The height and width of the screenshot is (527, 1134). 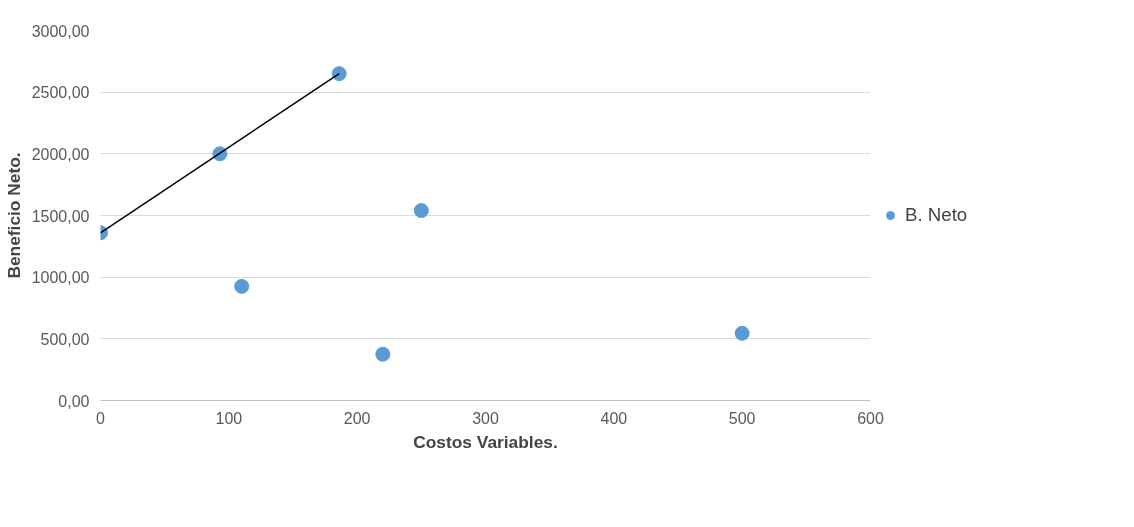 I want to click on x-tick-label: 0, so click(x=101, y=418).